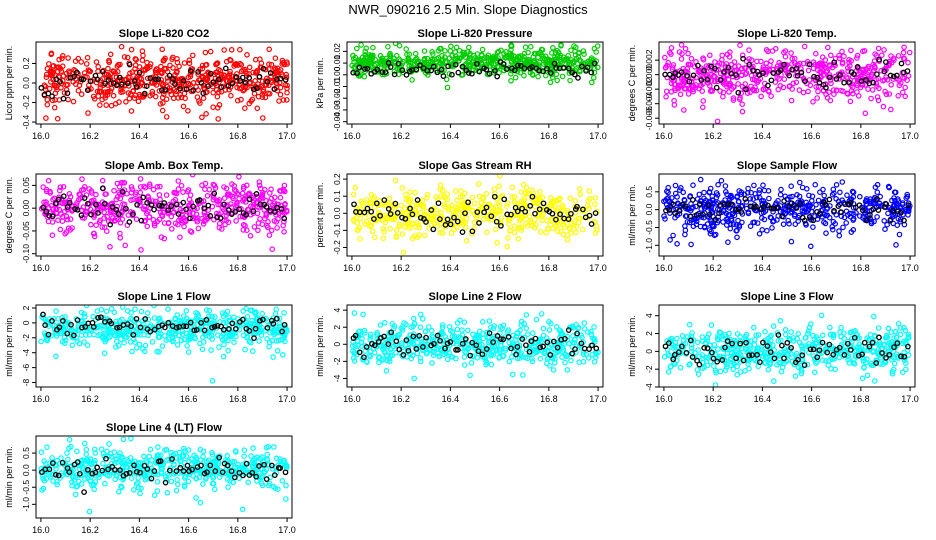  What do you see at coordinates (90, 268) in the screenshot?
I see `x-tick-label: 16.2` at bounding box center [90, 268].